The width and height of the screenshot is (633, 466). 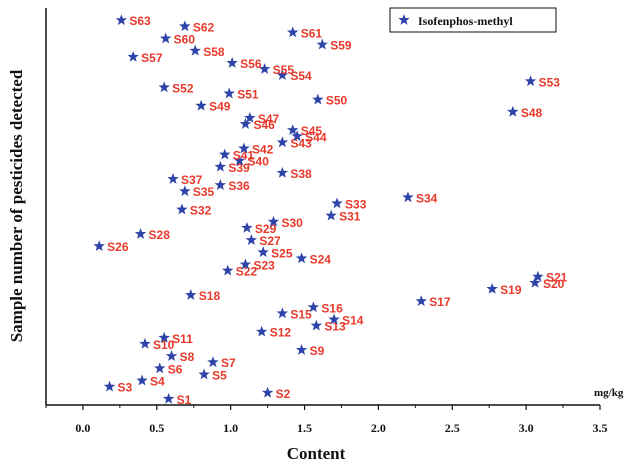 I want to click on data-point-s14, so click(x=334, y=319).